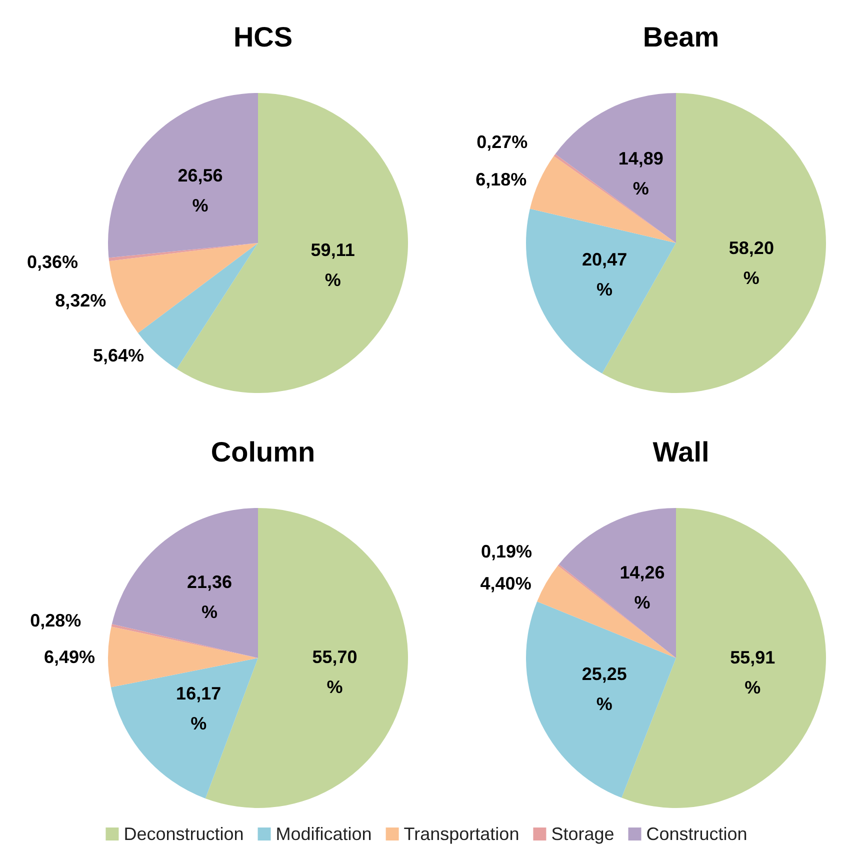  What do you see at coordinates (462, 834) in the screenshot?
I see `legend-label: Transportation` at bounding box center [462, 834].